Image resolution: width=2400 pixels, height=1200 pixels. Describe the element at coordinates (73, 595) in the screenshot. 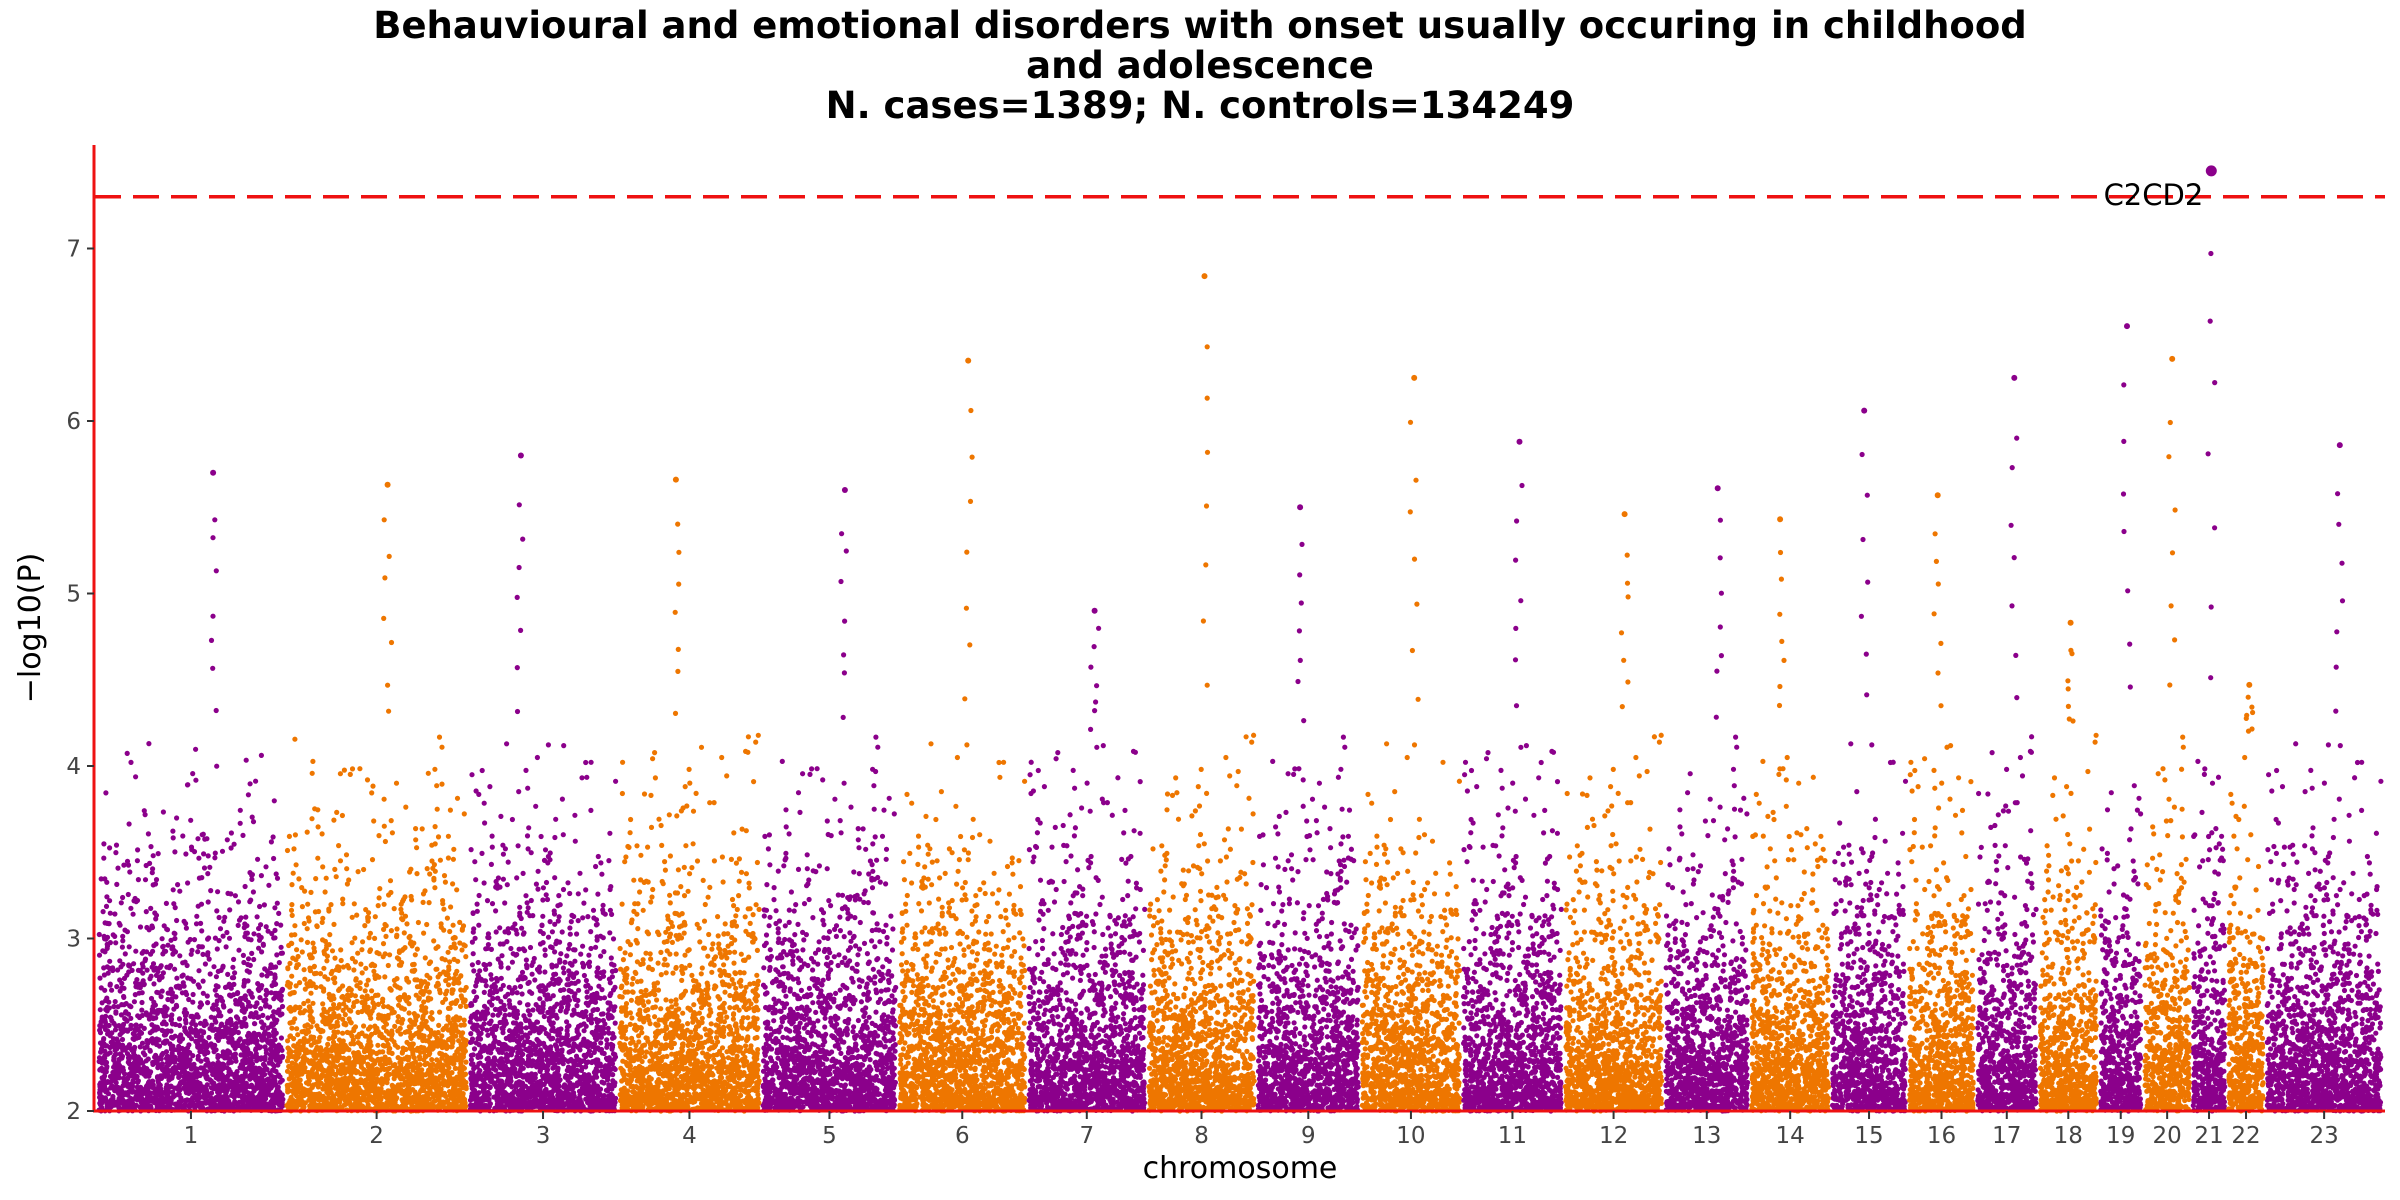

I see `y-tick-label: 5` at that location.